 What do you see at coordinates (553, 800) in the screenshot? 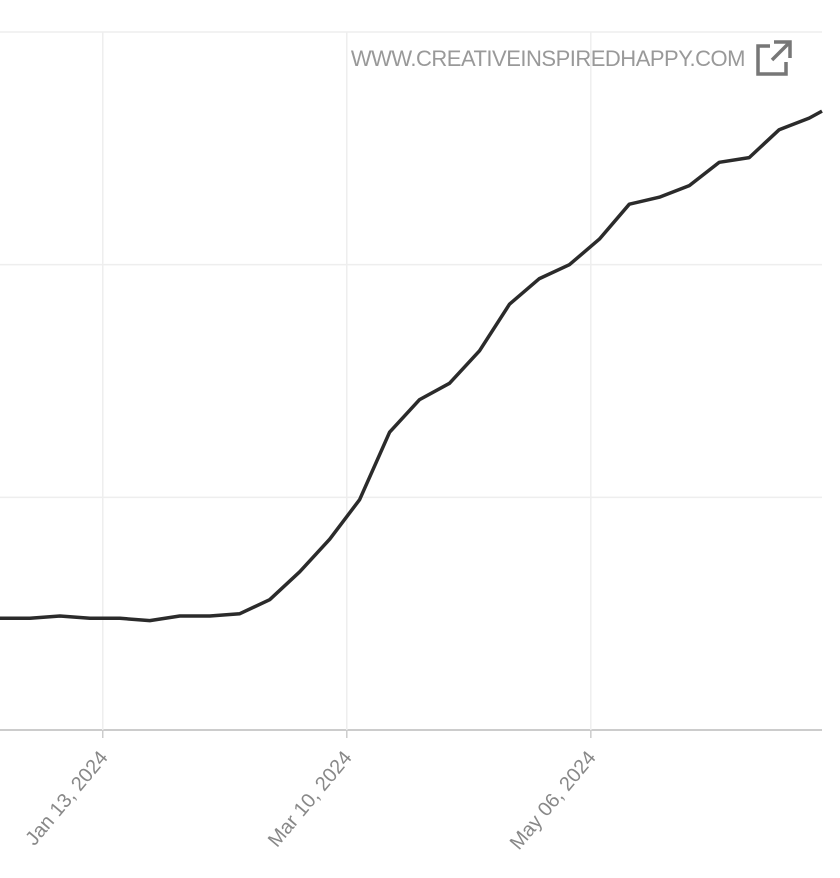
I see `x-tick-label: May 06, 2024` at bounding box center [553, 800].